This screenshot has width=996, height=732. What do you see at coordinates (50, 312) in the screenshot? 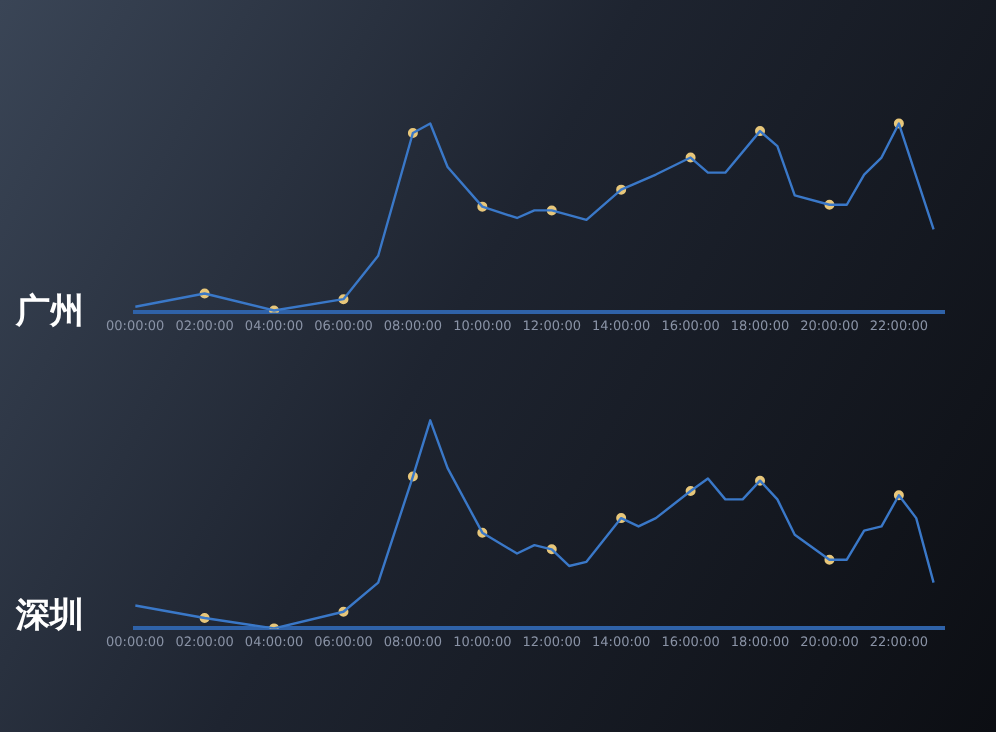
I see `text: 广州` at bounding box center [50, 312].